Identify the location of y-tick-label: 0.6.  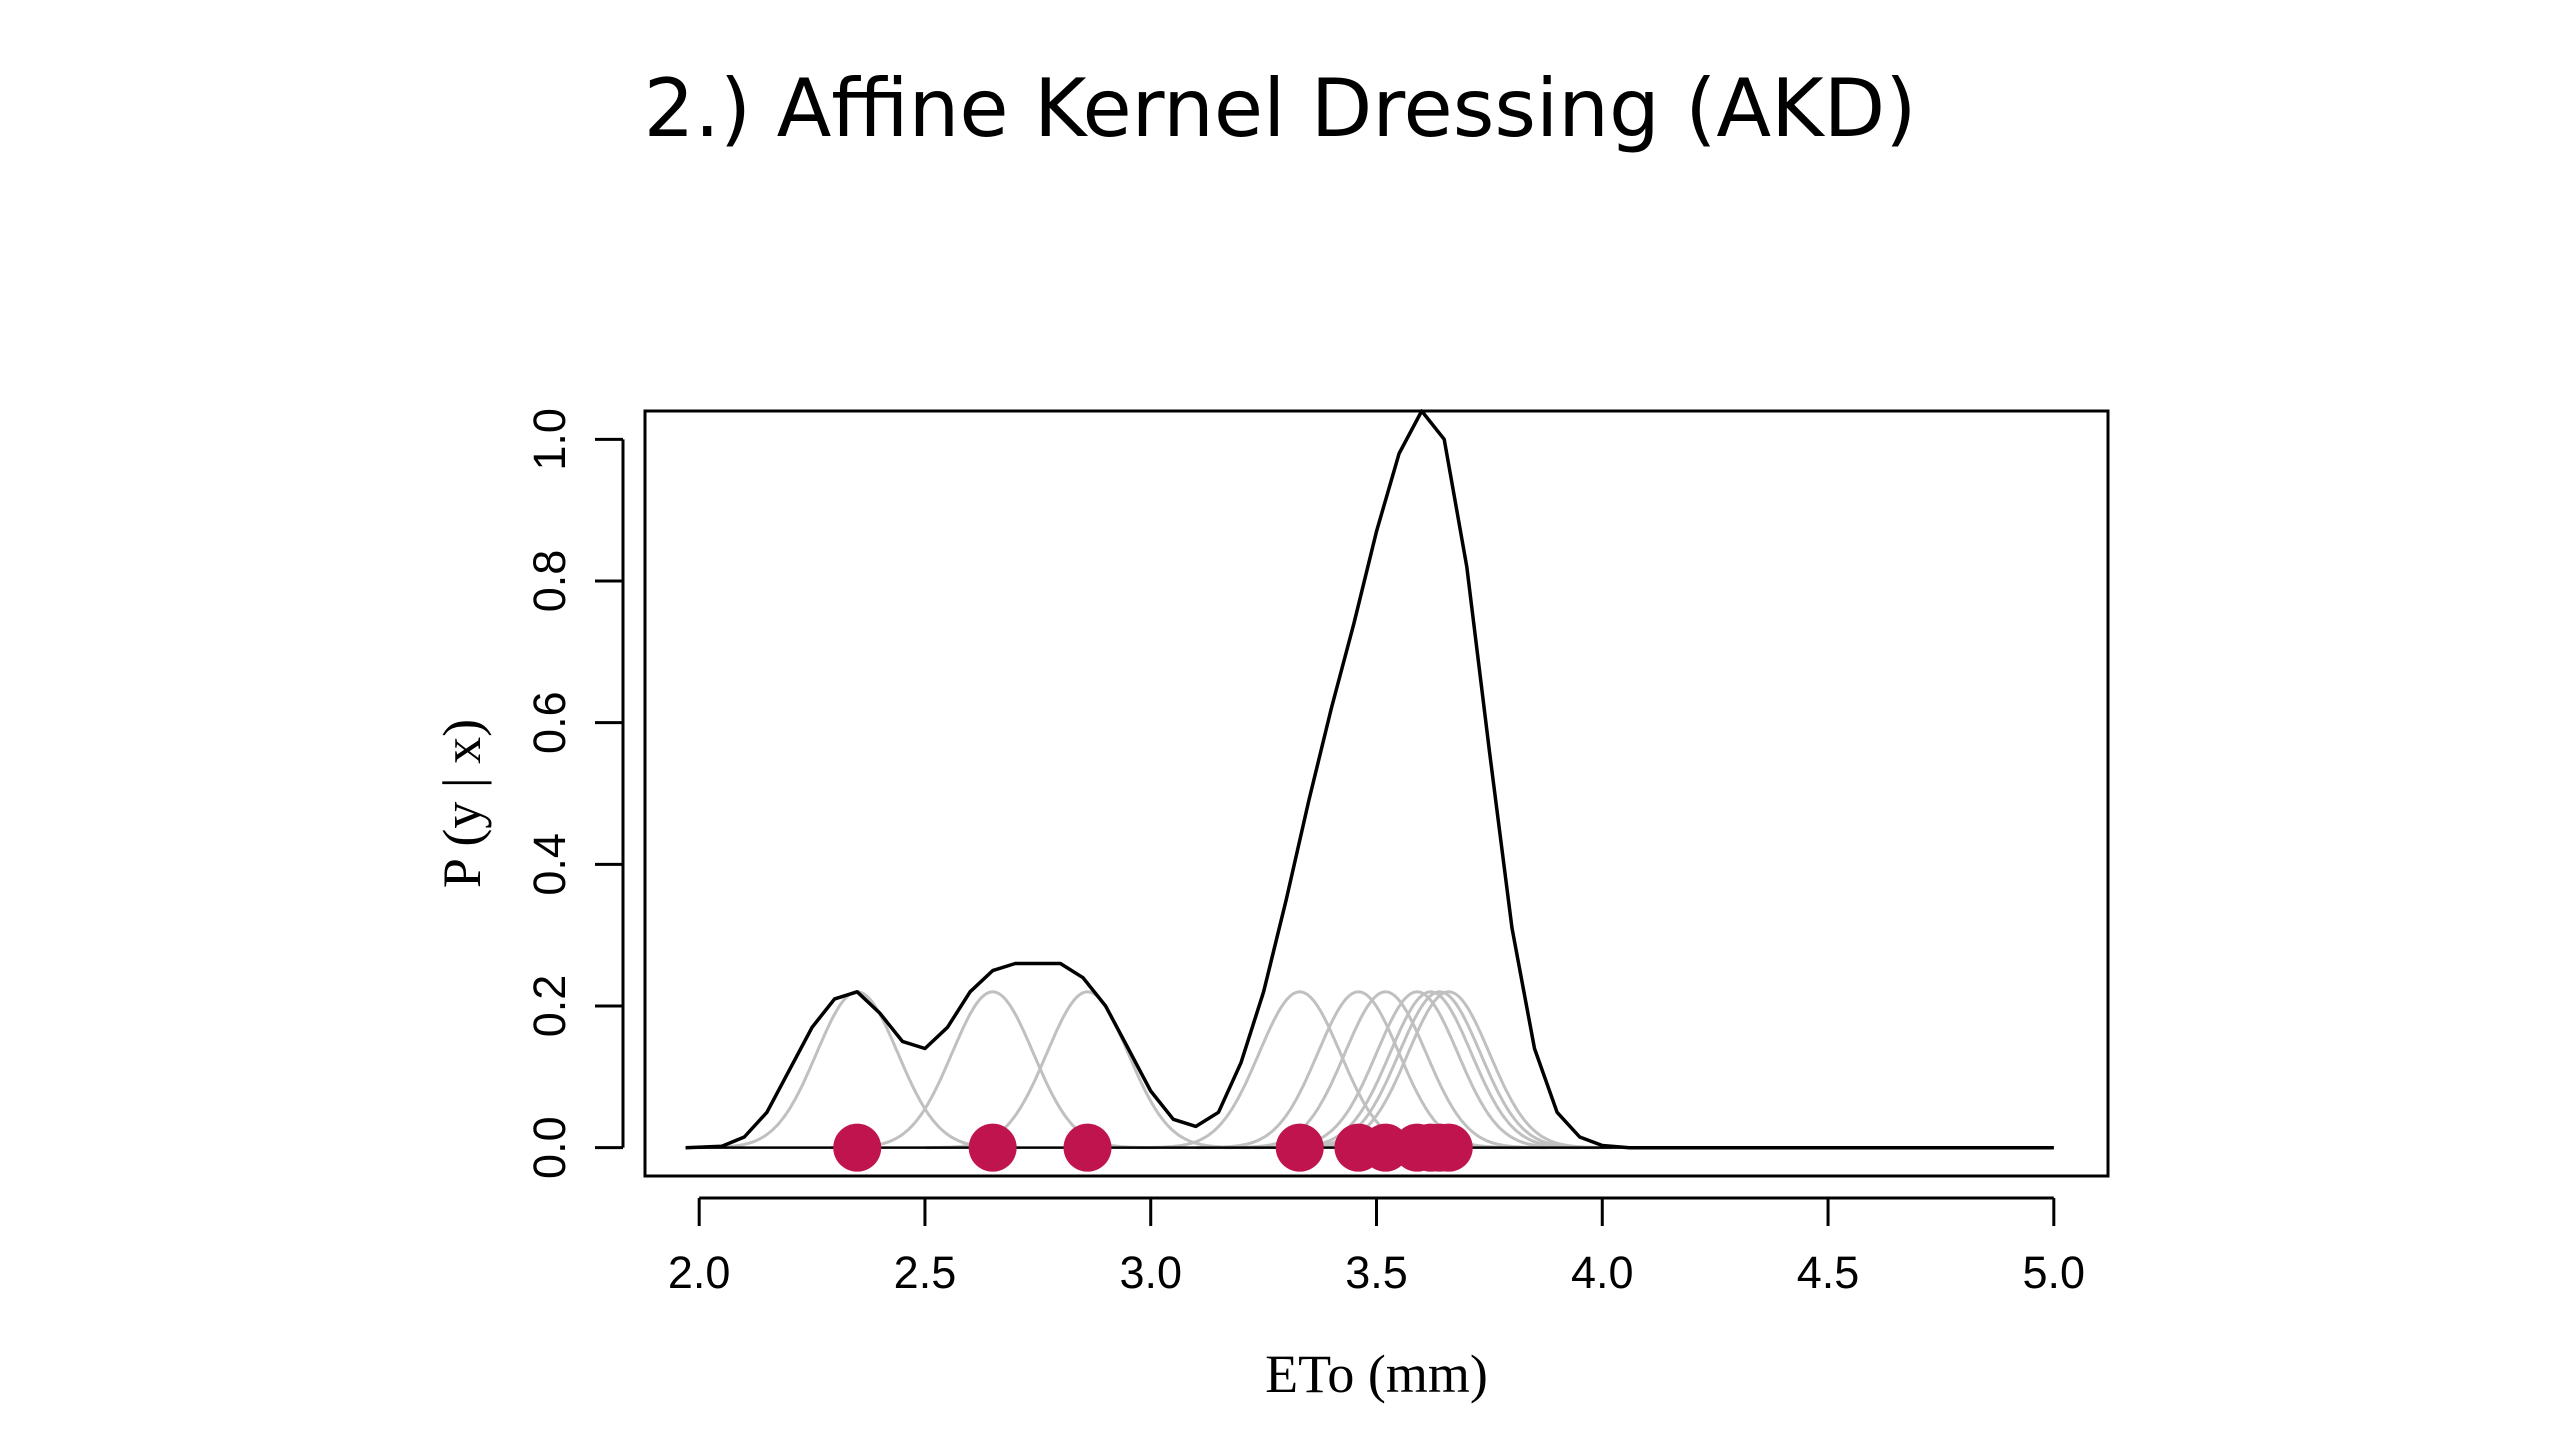
(549, 722).